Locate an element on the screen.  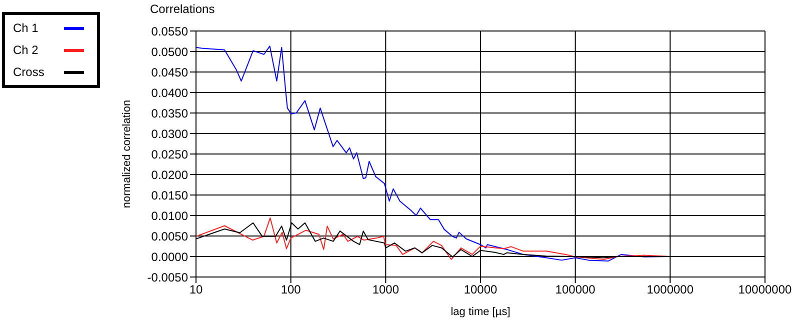
x-tick-label: 10000 is located at coordinates (481, 289).